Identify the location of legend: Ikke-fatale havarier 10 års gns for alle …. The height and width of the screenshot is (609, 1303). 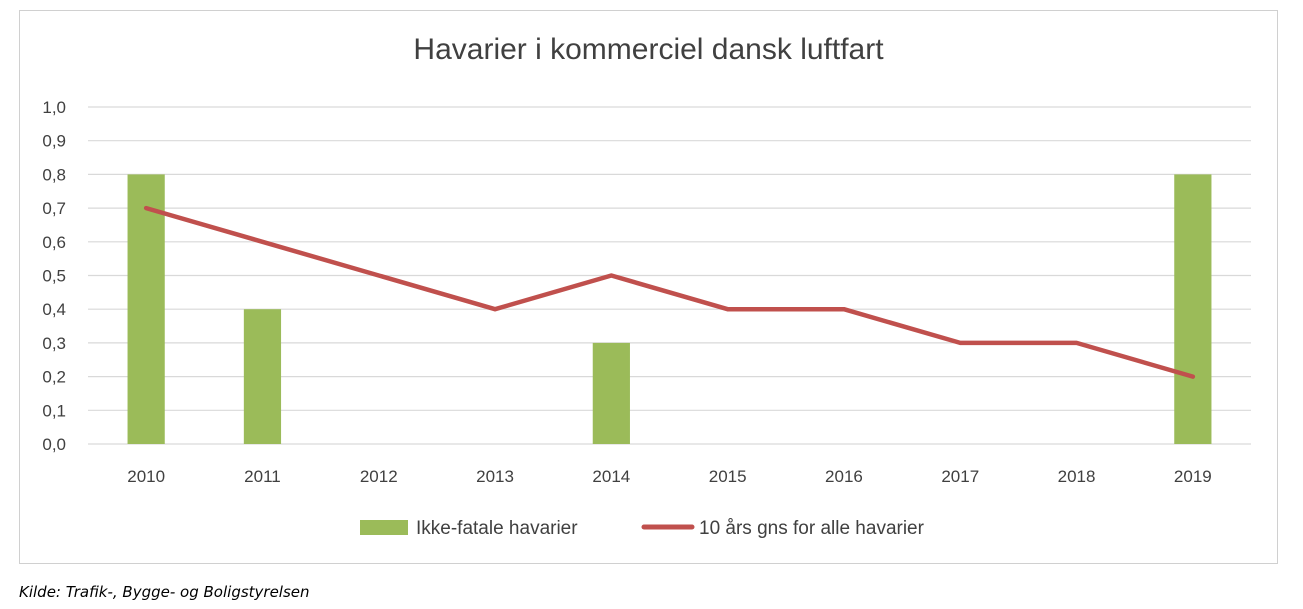
(642, 528).